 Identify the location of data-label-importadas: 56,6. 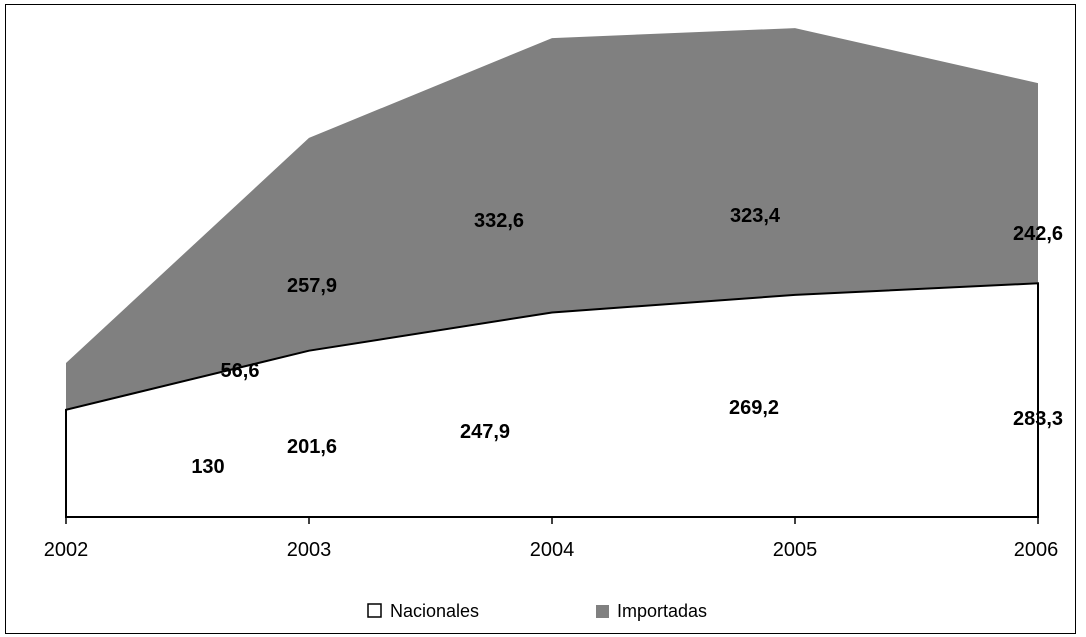
(240, 371).